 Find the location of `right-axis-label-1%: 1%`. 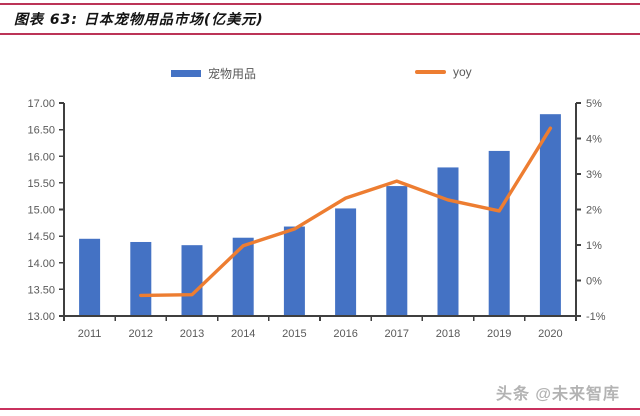

right-axis-label-1%: 1% is located at coordinates (594, 246).